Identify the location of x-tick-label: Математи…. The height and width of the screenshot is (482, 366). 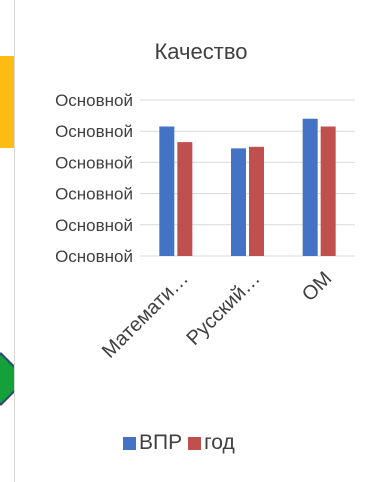
(145, 315).